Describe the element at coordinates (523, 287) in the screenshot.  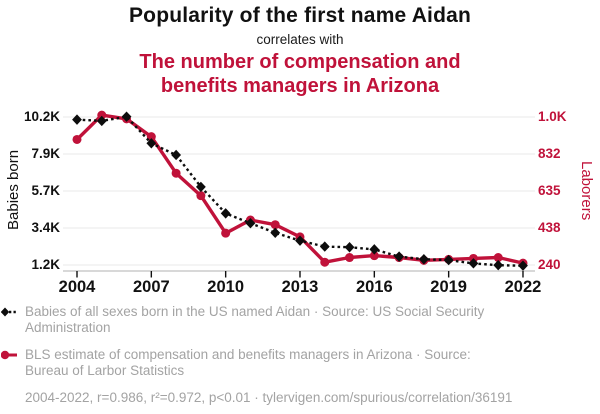
I see `x-tick-label: 2022` at that location.